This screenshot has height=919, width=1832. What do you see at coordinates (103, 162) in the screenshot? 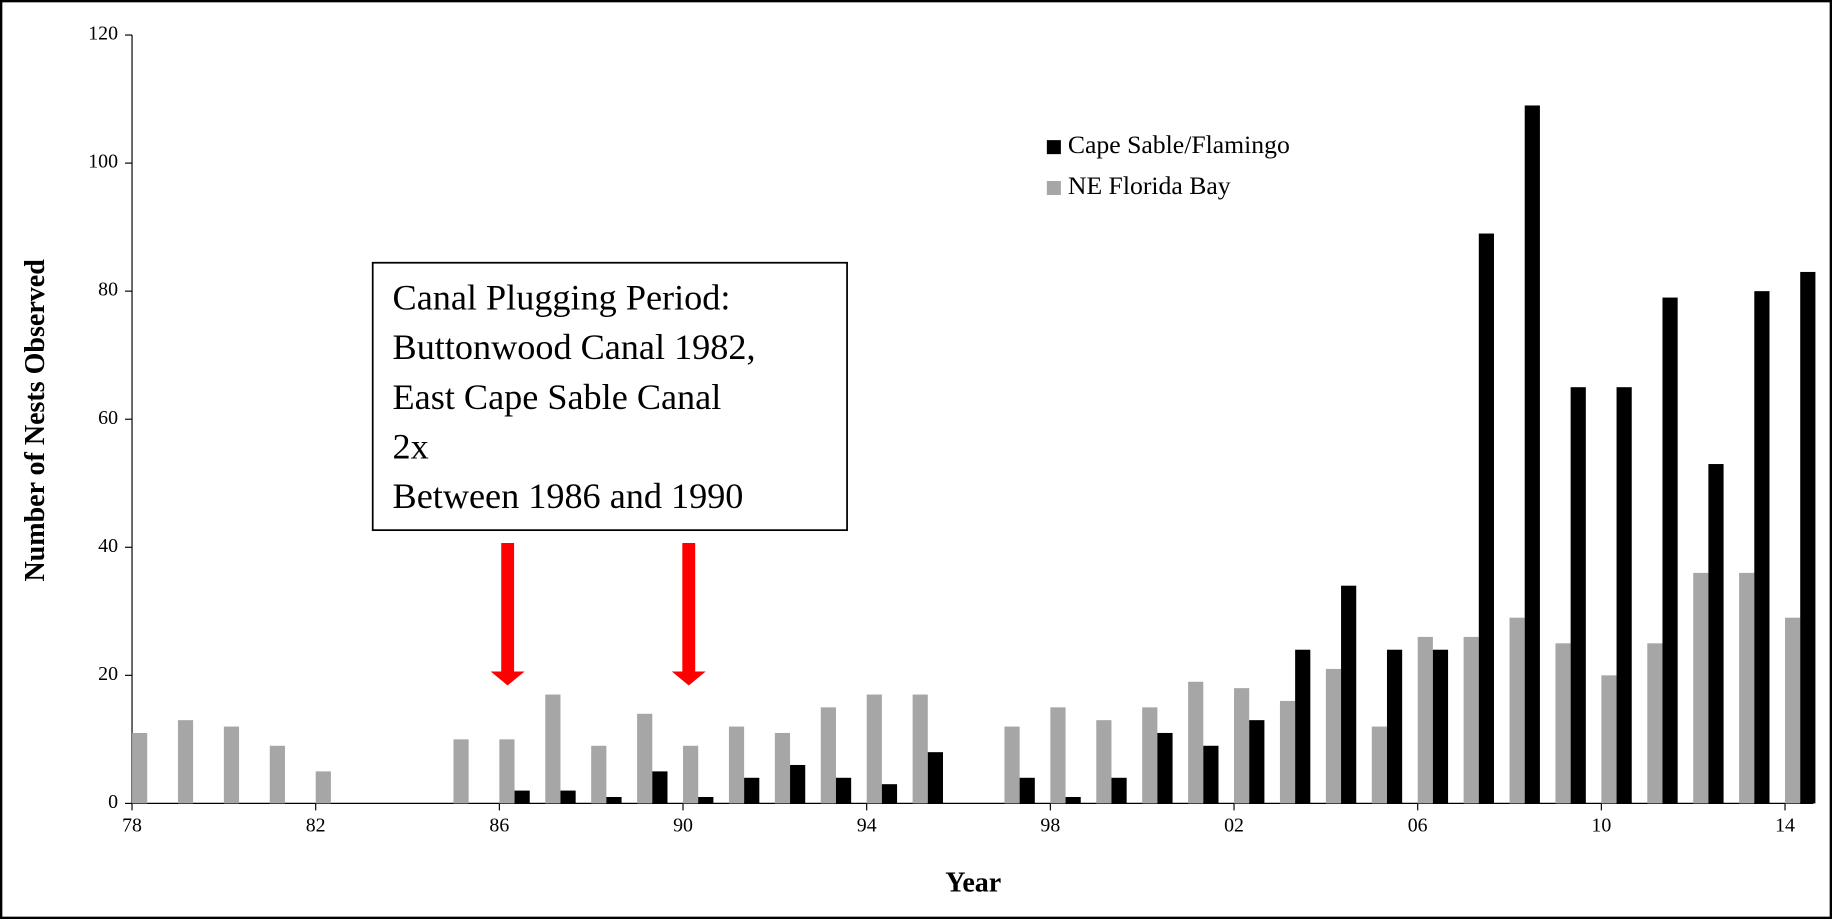
I see `y-tick-label: 100` at bounding box center [103, 162].